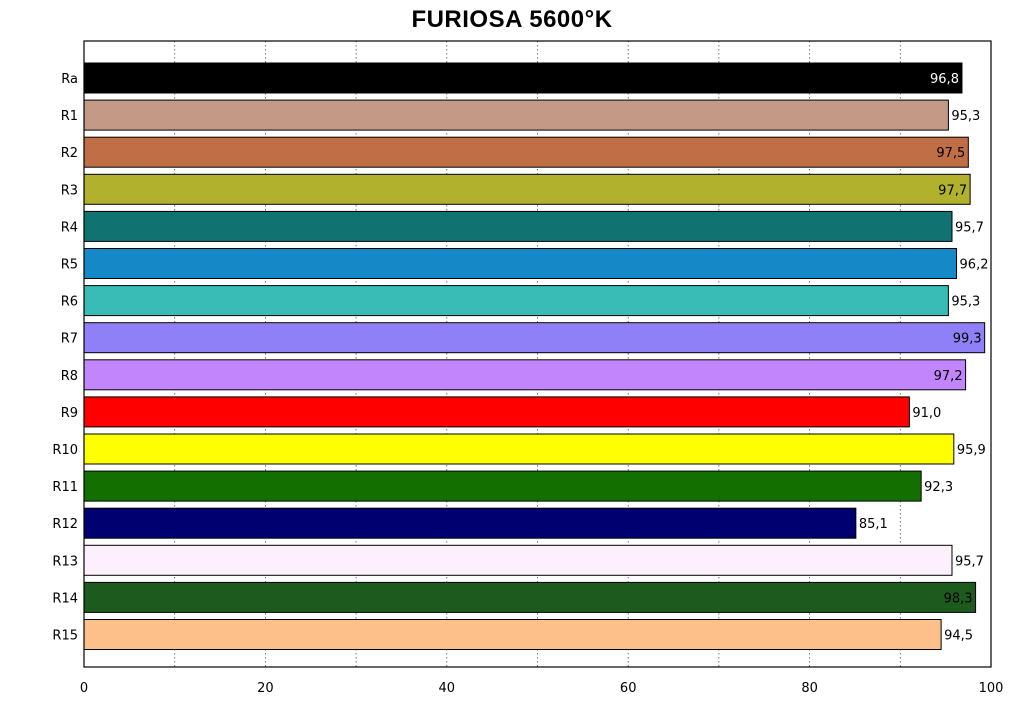 Image resolution: width=1024 pixels, height=721 pixels. What do you see at coordinates (971, 450) in the screenshot?
I see `value-label: 95,9` at bounding box center [971, 450].